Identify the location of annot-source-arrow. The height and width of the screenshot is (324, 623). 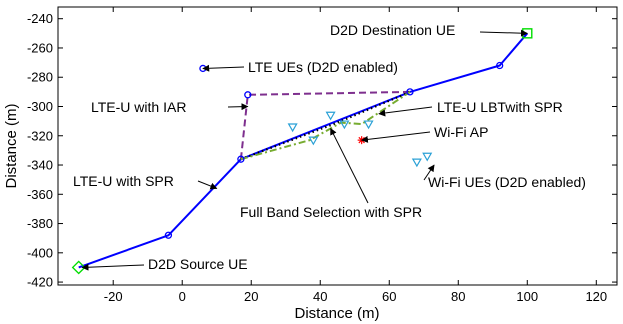
(113, 267).